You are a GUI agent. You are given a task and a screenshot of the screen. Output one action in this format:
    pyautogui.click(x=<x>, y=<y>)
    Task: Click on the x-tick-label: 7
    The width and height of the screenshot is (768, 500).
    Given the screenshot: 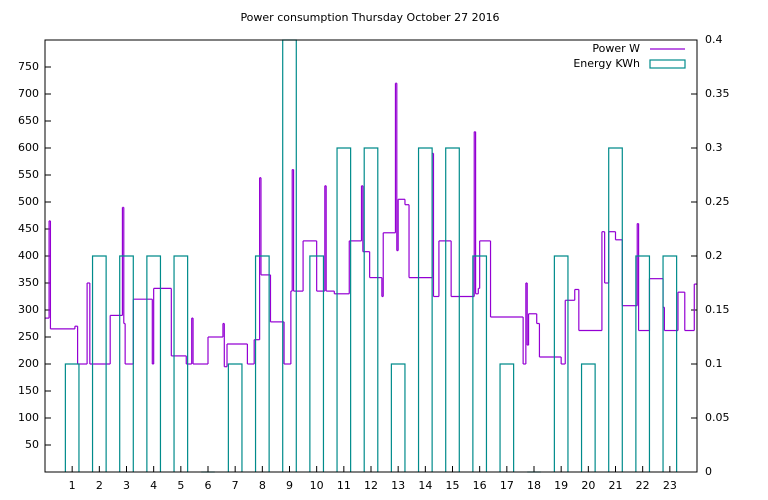 What is the action you would take?
    pyautogui.click(x=235, y=485)
    